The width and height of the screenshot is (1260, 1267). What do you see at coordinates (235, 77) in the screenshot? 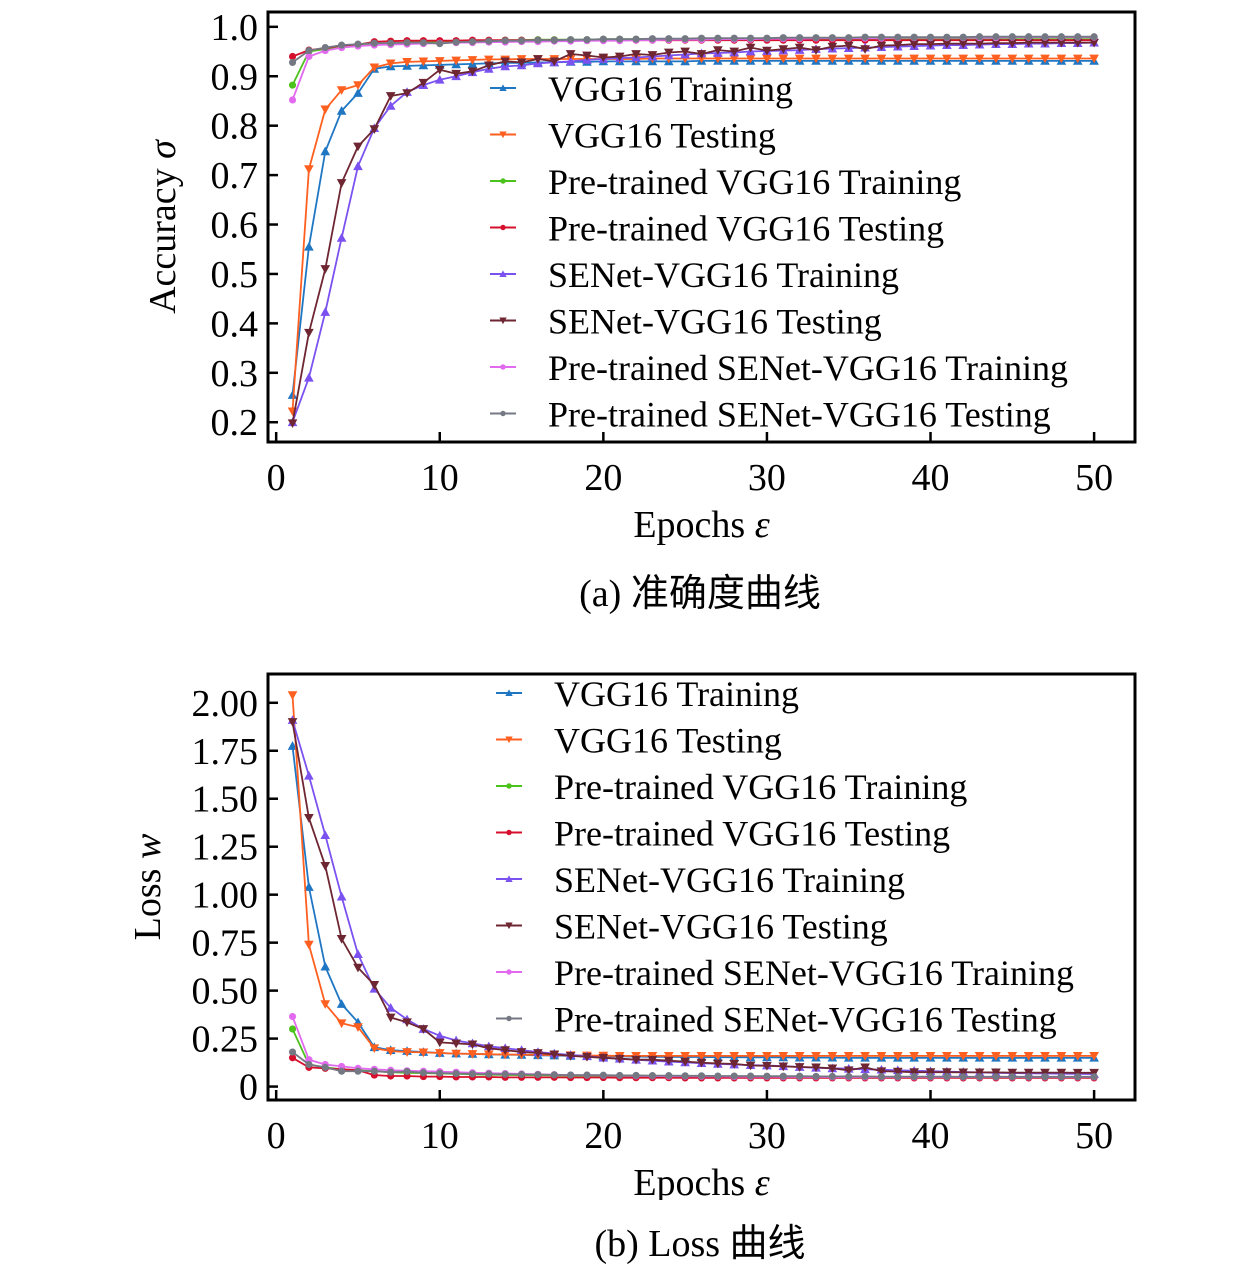
I see `y-tick-label: 0.9` at bounding box center [235, 77].